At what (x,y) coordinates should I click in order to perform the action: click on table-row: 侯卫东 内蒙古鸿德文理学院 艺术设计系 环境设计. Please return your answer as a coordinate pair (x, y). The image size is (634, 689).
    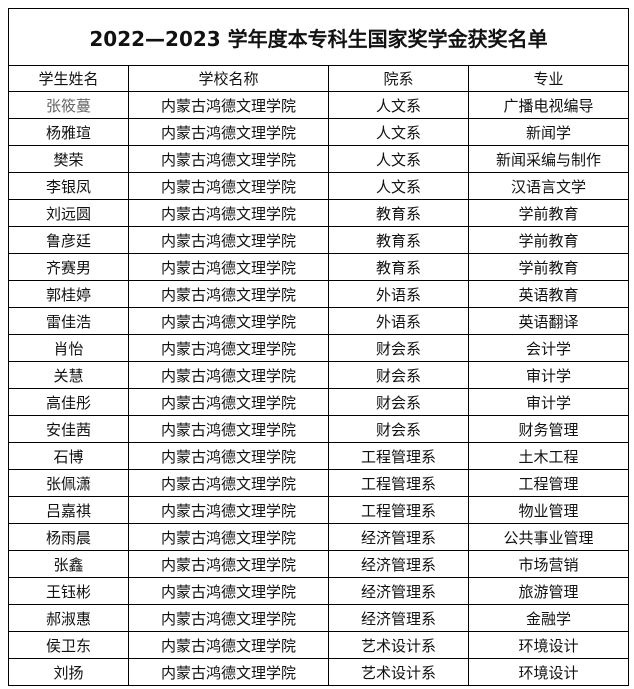
    Looking at the image, I should click on (319, 645).